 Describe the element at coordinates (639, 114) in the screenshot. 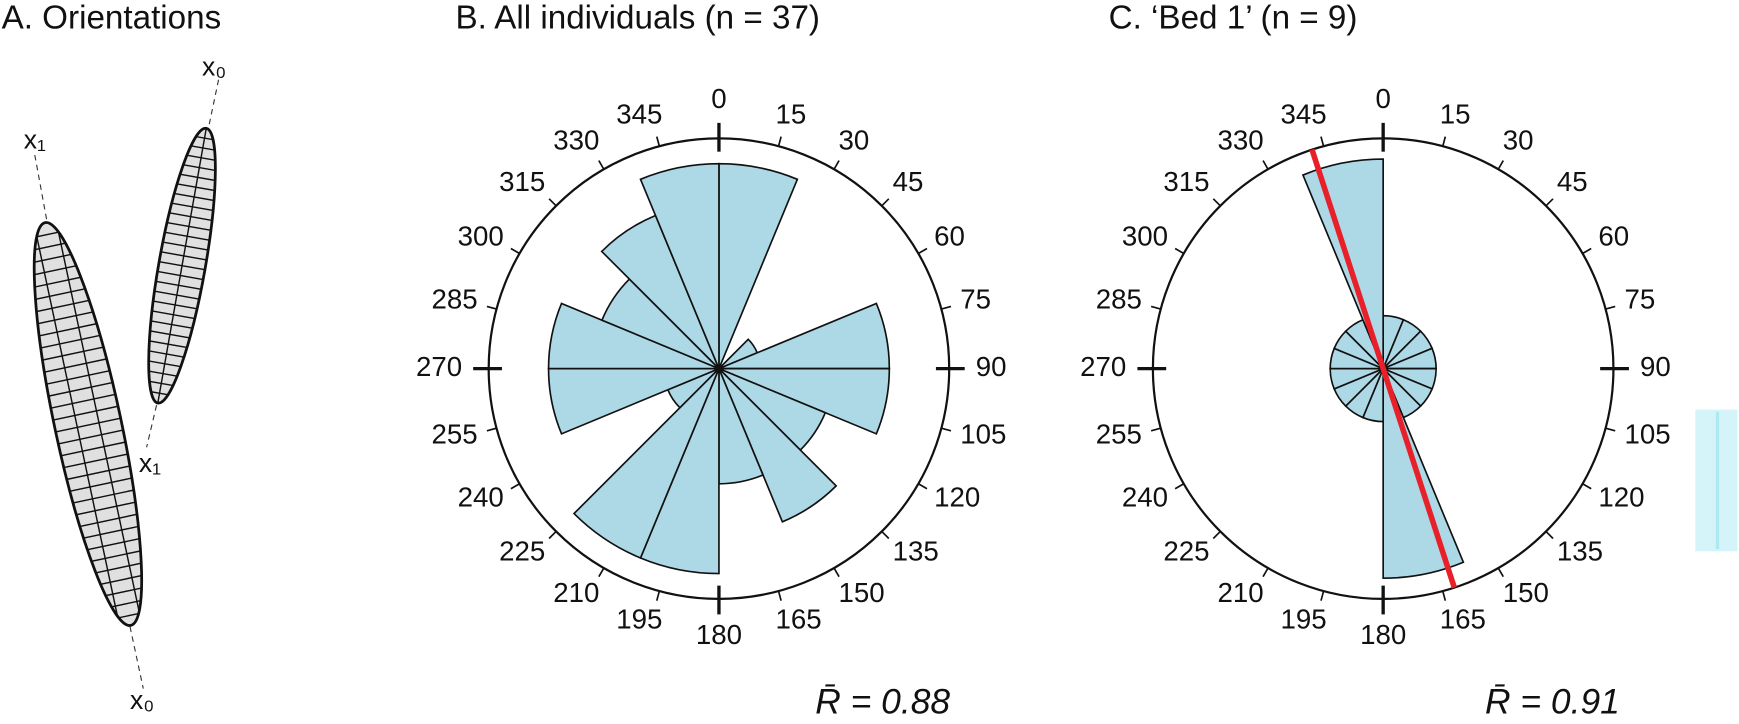

I see `tick-label: 345` at that location.